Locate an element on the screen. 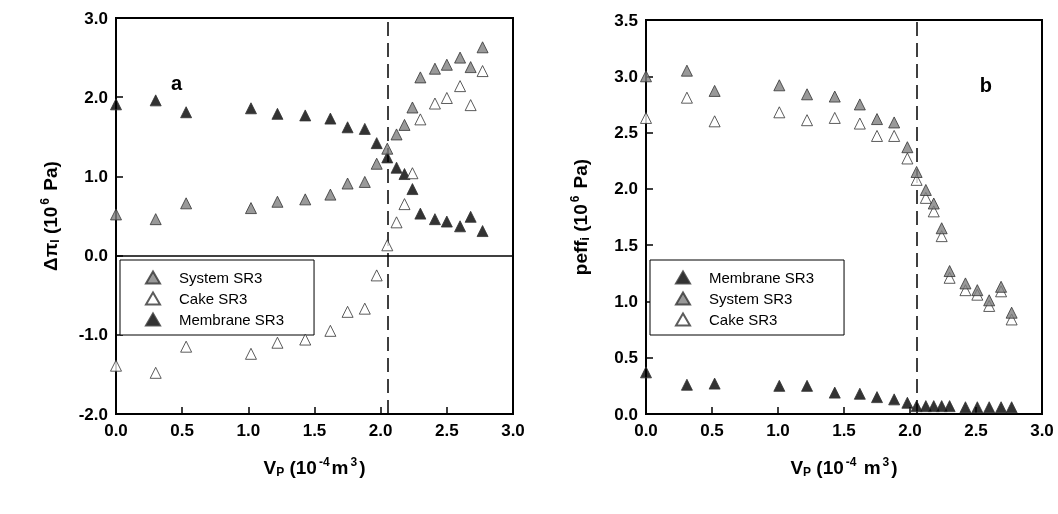 Image resolution: width=1058 pixels, height=514 pixels. text: a is located at coordinates (177, 83).